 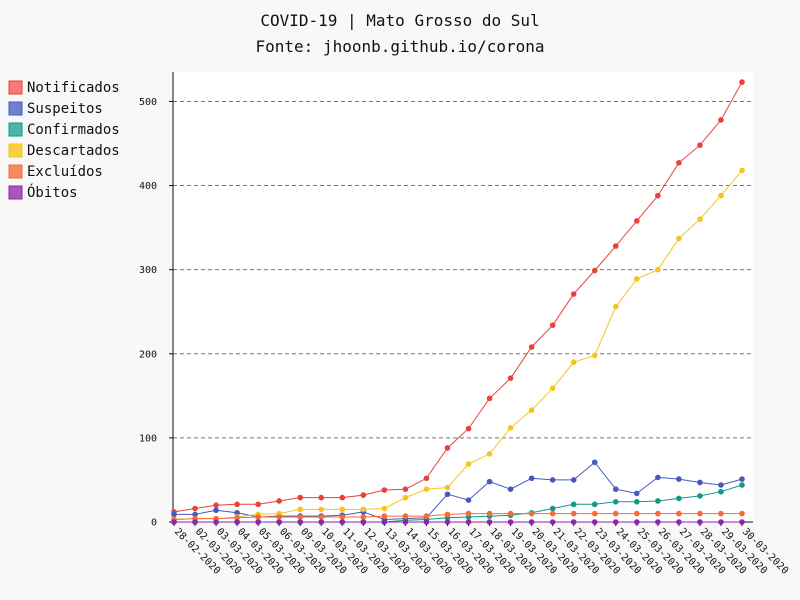 I want to click on legend-item: Notificados, so click(x=64, y=88).